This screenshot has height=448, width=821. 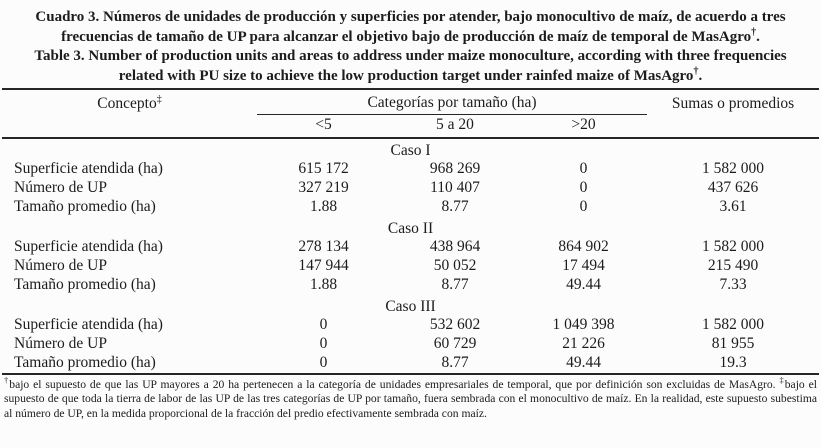 What do you see at coordinates (584, 126) in the screenshot?
I see `subheader-gt20: >20` at bounding box center [584, 126].